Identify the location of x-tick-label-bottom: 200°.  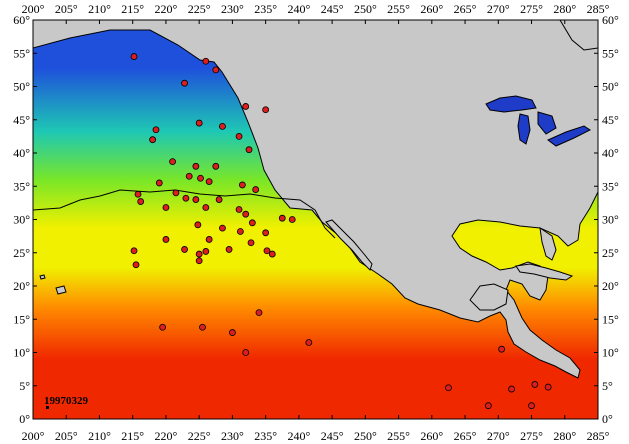
(33, 436).